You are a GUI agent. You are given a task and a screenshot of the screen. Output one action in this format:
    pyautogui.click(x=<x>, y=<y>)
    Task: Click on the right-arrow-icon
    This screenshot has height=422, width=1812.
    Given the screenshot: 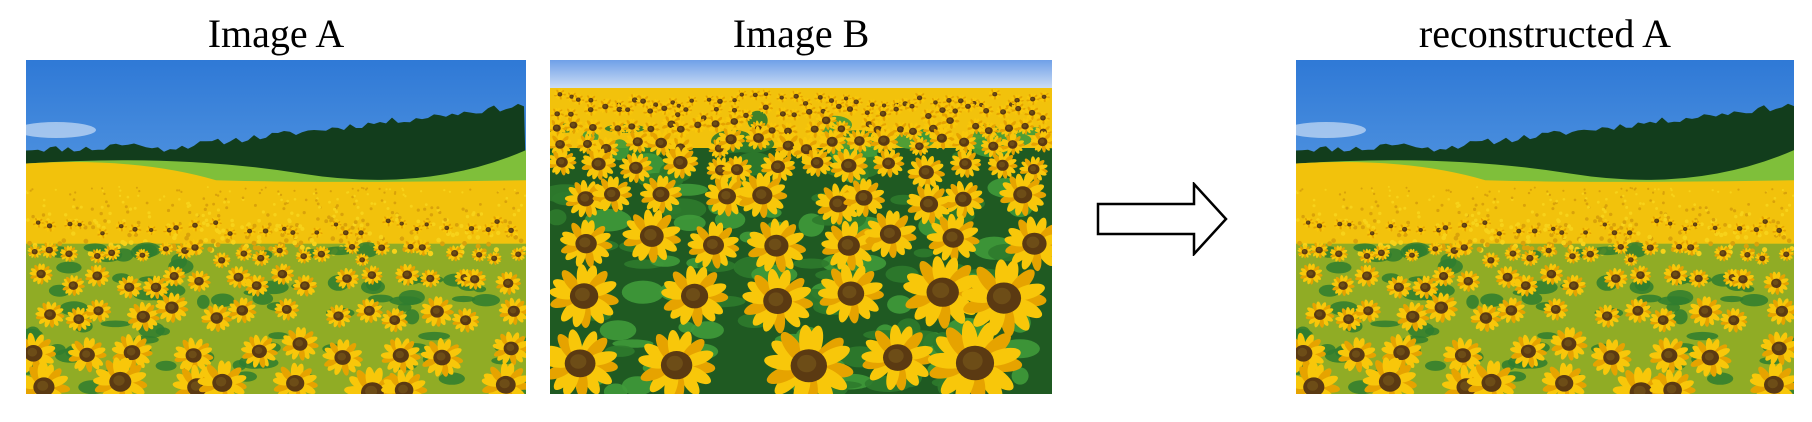 What is the action you would take?
    pyautogui.click(x=1162, y=219)
    